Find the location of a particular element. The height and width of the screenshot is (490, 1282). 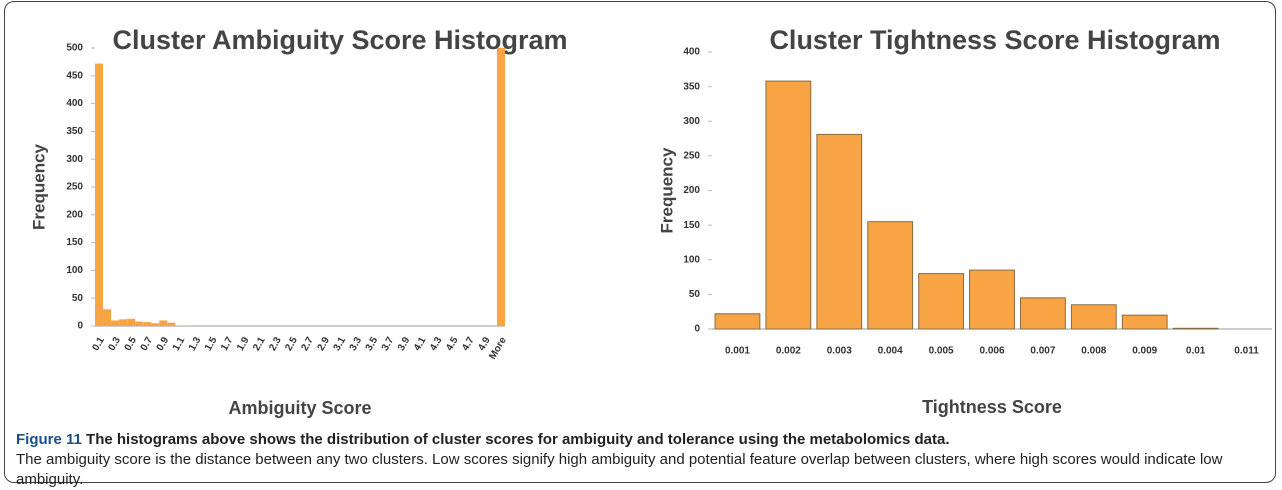

x-tick-label: 2.7 is located at coordinates (307, 344).